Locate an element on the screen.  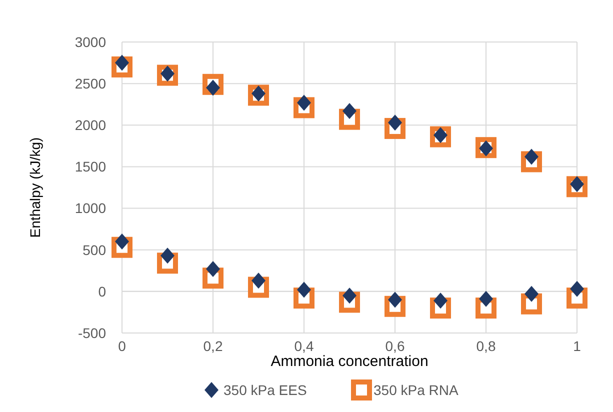
x-tick-label: 0,8 is located at coordinates (486, 346).